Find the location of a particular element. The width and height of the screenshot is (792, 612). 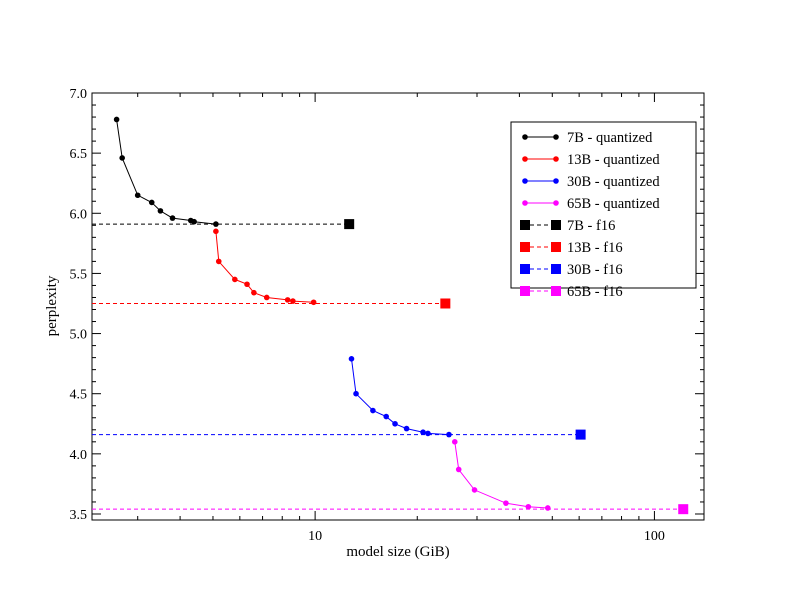

x-tick-label: 100 is located at coordinates (654, 536).